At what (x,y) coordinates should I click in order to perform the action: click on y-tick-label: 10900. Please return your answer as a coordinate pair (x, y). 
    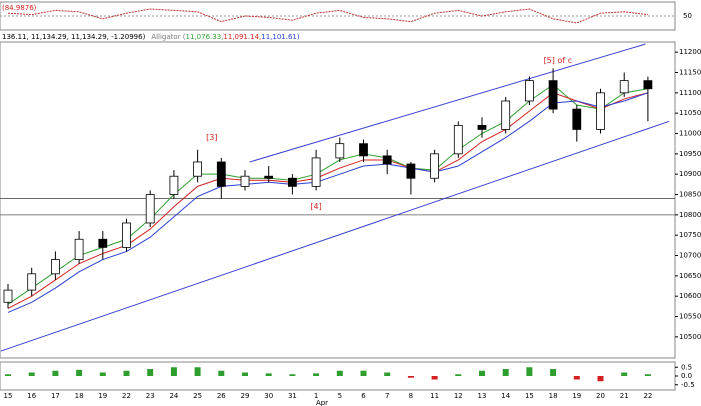
    Looking at the image, I should click on (690, 174).